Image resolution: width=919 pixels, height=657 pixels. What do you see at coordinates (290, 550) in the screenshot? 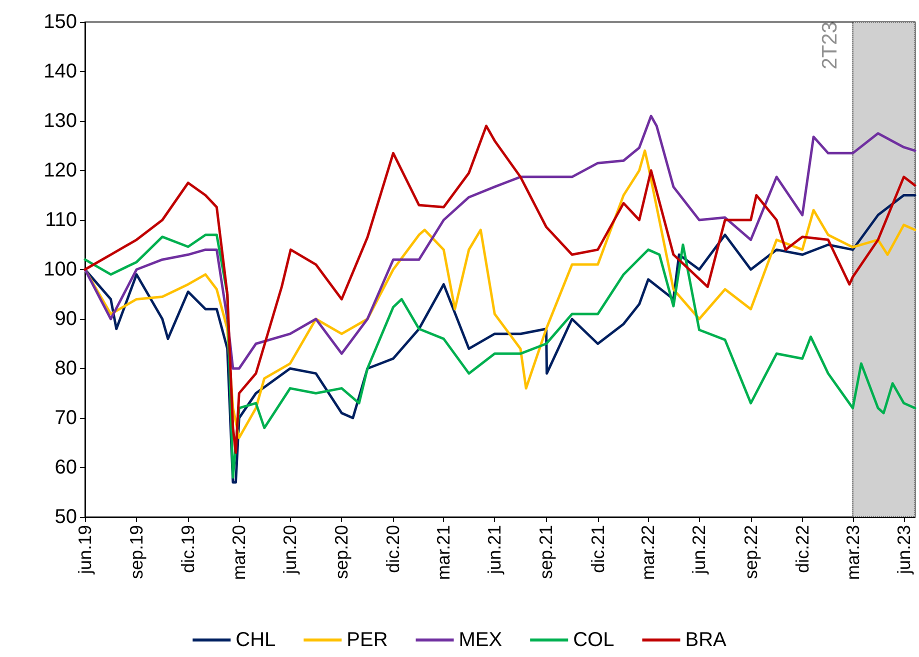
I see `x-tick-label: jun.20` at bounding box center [290, 550].